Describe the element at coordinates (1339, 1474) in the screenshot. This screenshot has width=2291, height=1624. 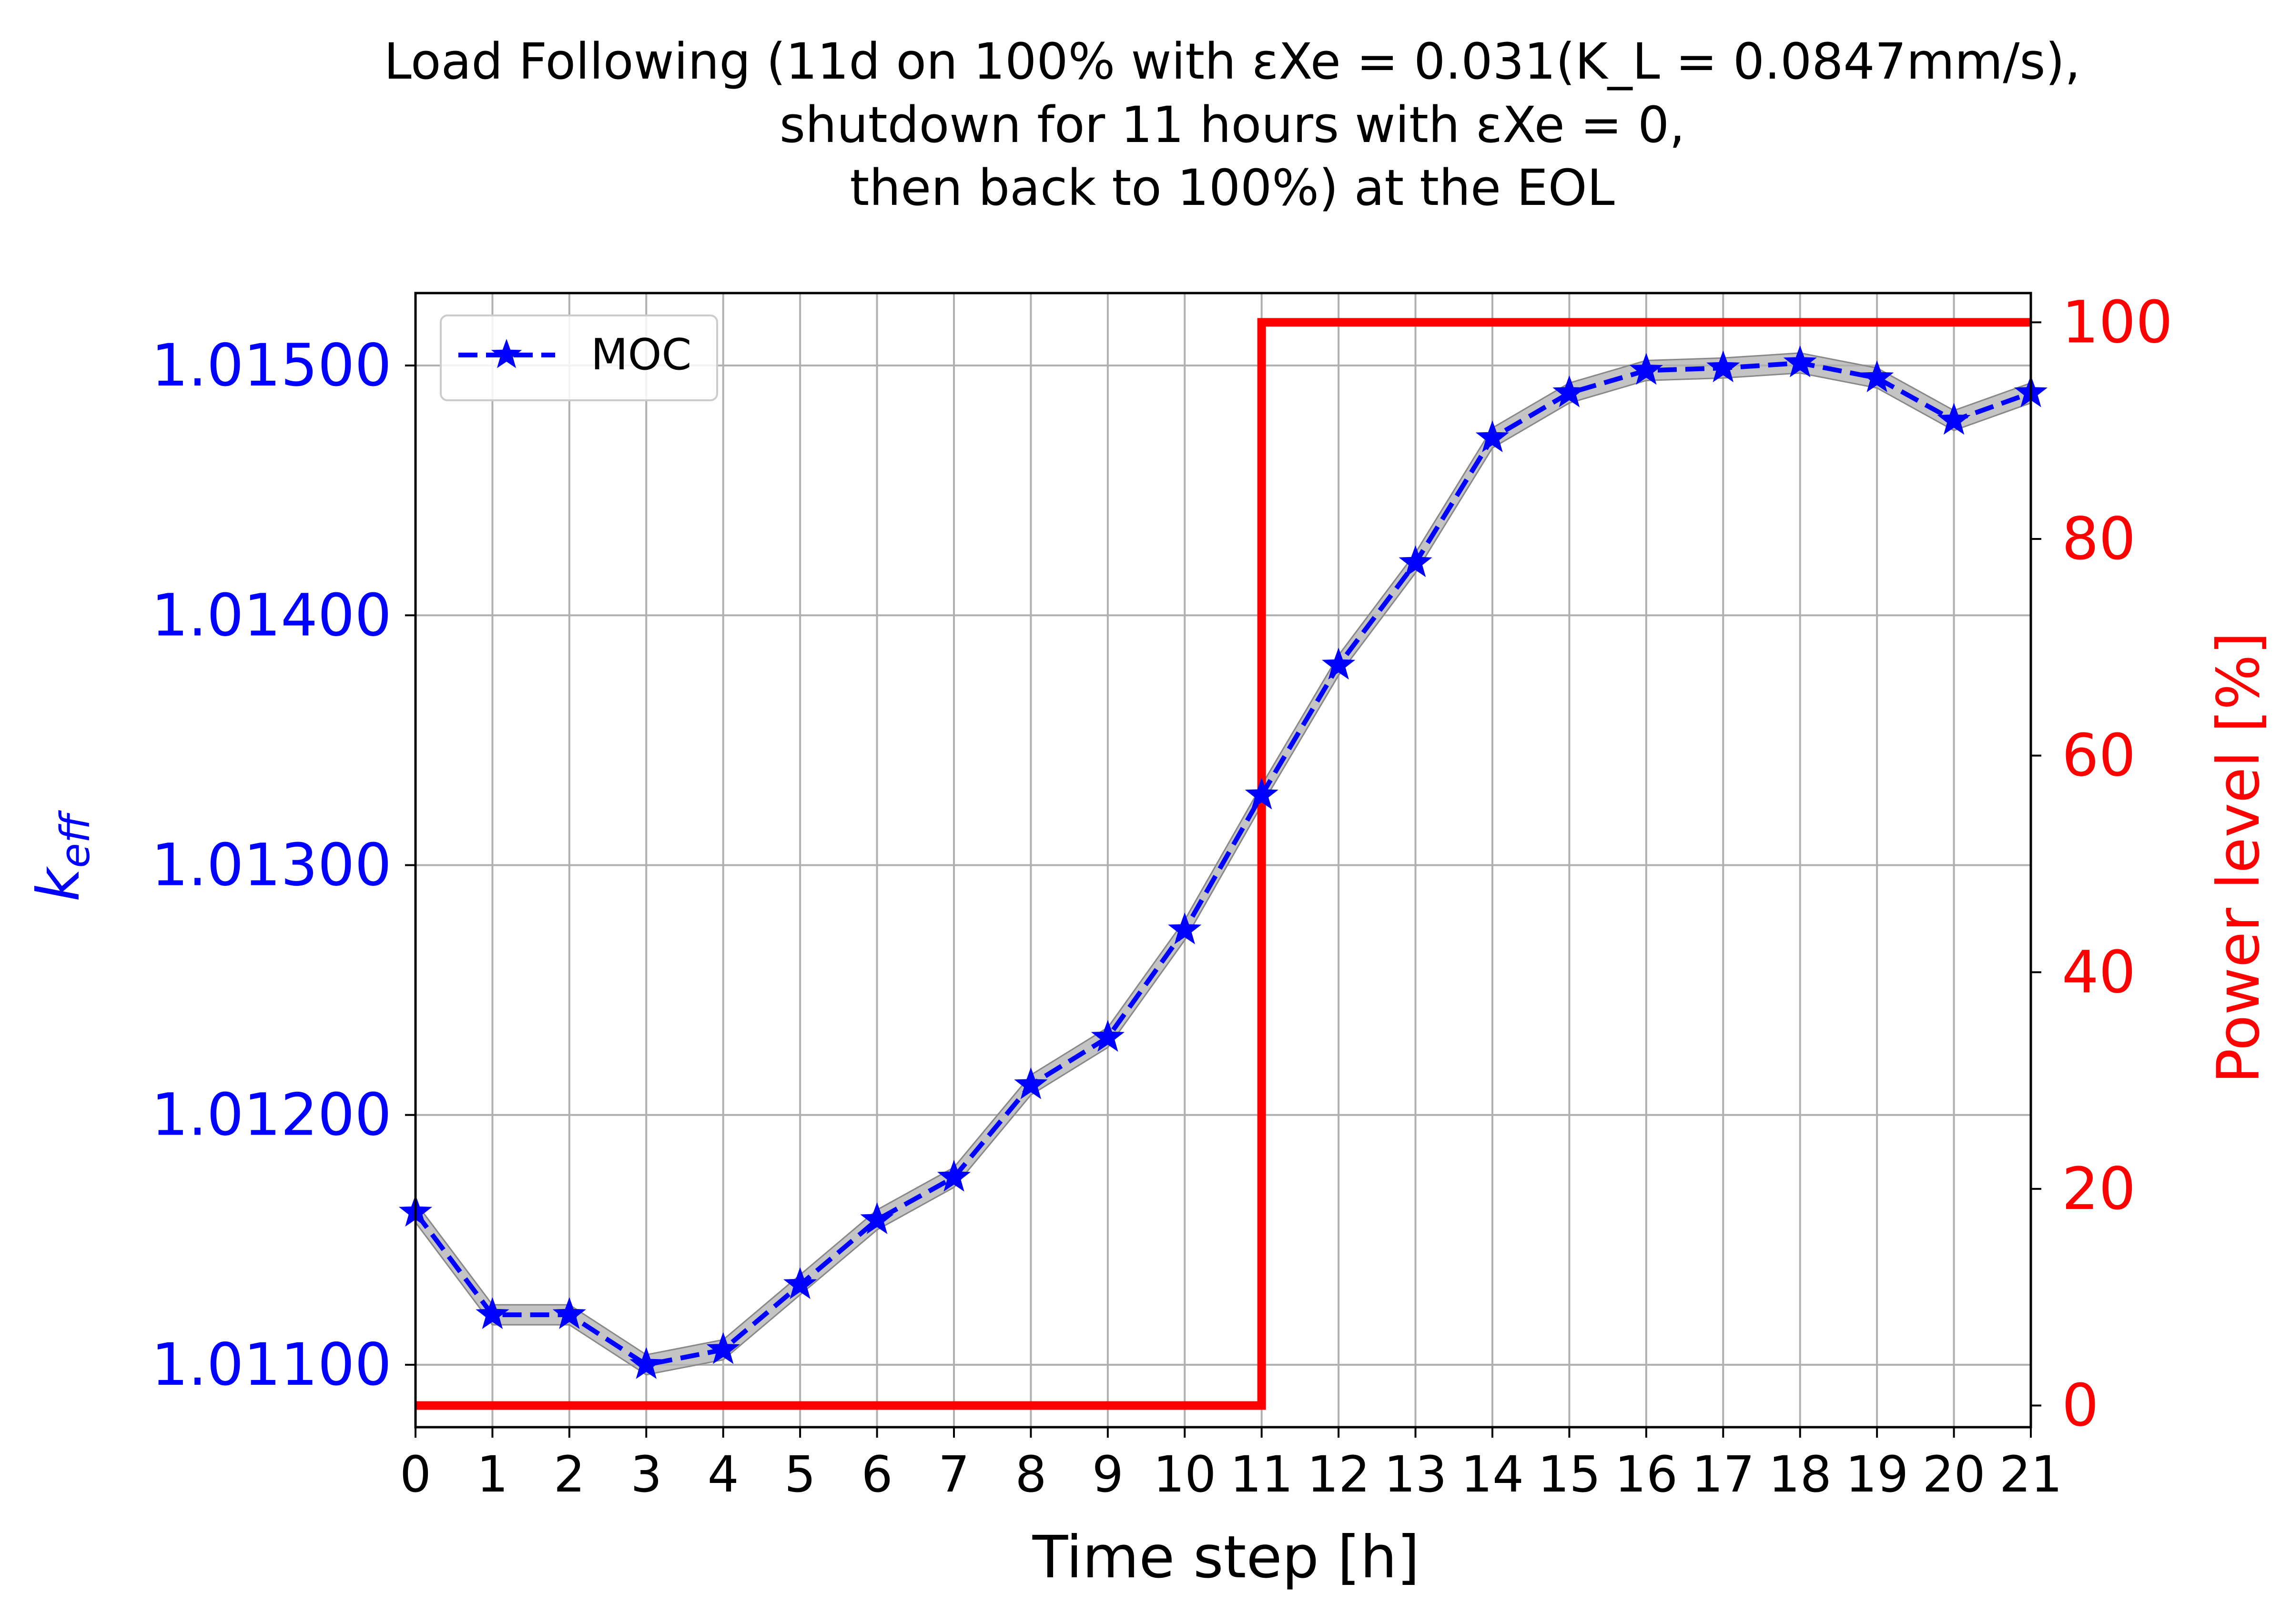
I see `x-tick-label: 12` at that location.